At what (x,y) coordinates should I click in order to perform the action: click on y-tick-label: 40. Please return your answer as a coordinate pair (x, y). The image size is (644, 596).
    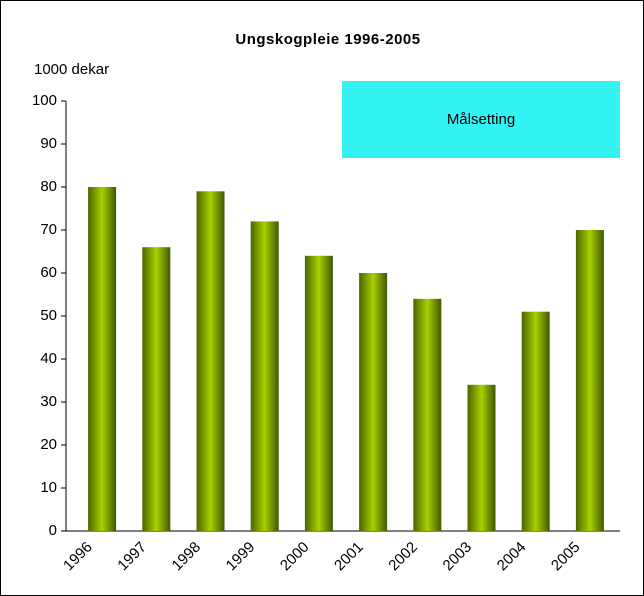
    Looking at the image, I should click on (48, 358).